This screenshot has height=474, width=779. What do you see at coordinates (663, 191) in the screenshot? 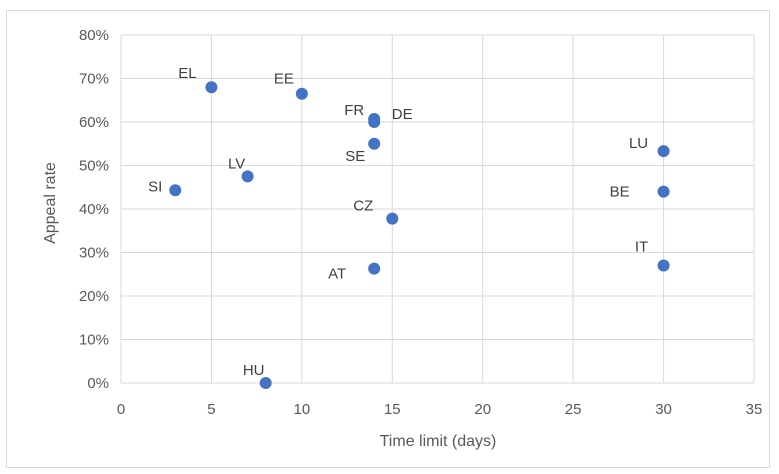
I see `data-point-be` at bounding box center [663, 191].